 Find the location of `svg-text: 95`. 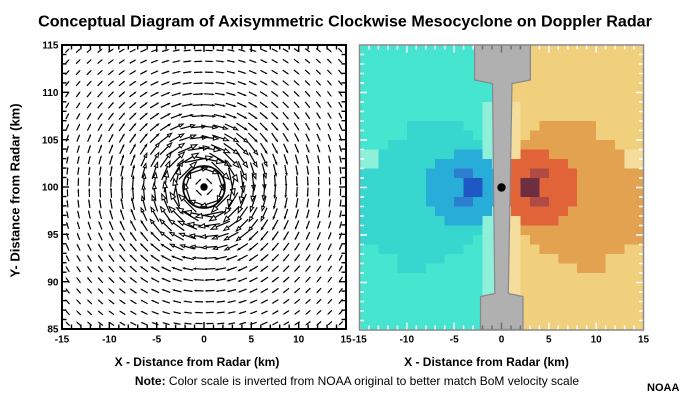

svg-text: 95 is located at coordinates (53, 235).